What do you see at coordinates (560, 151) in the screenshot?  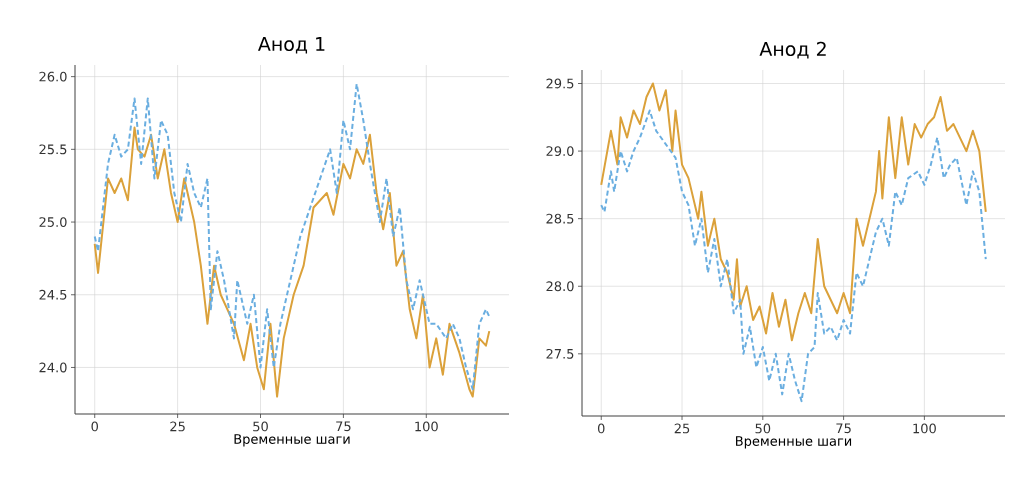 I see `y-tick-label: 29.0` at bounding box center [560, 151].